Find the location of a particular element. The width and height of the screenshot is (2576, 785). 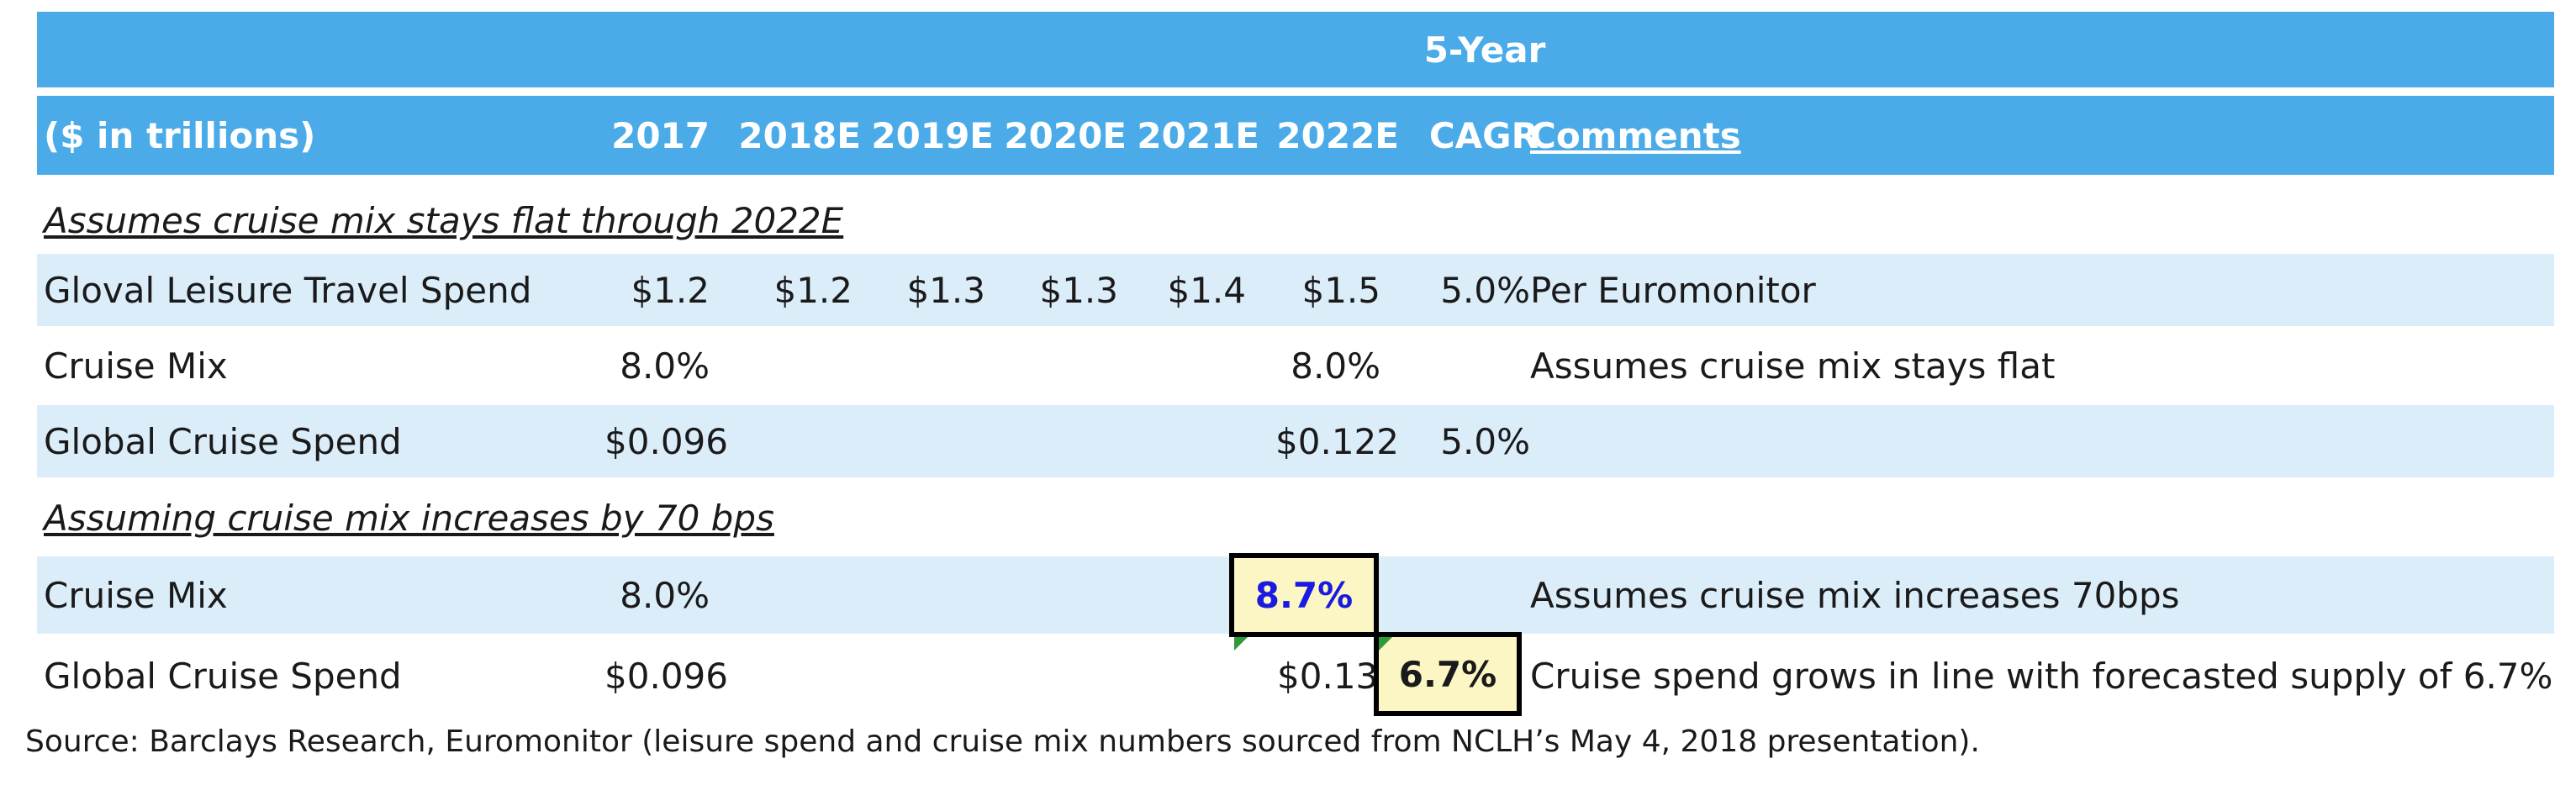

cell-2022e: $0.122 is located at coordinates (1337, 441).